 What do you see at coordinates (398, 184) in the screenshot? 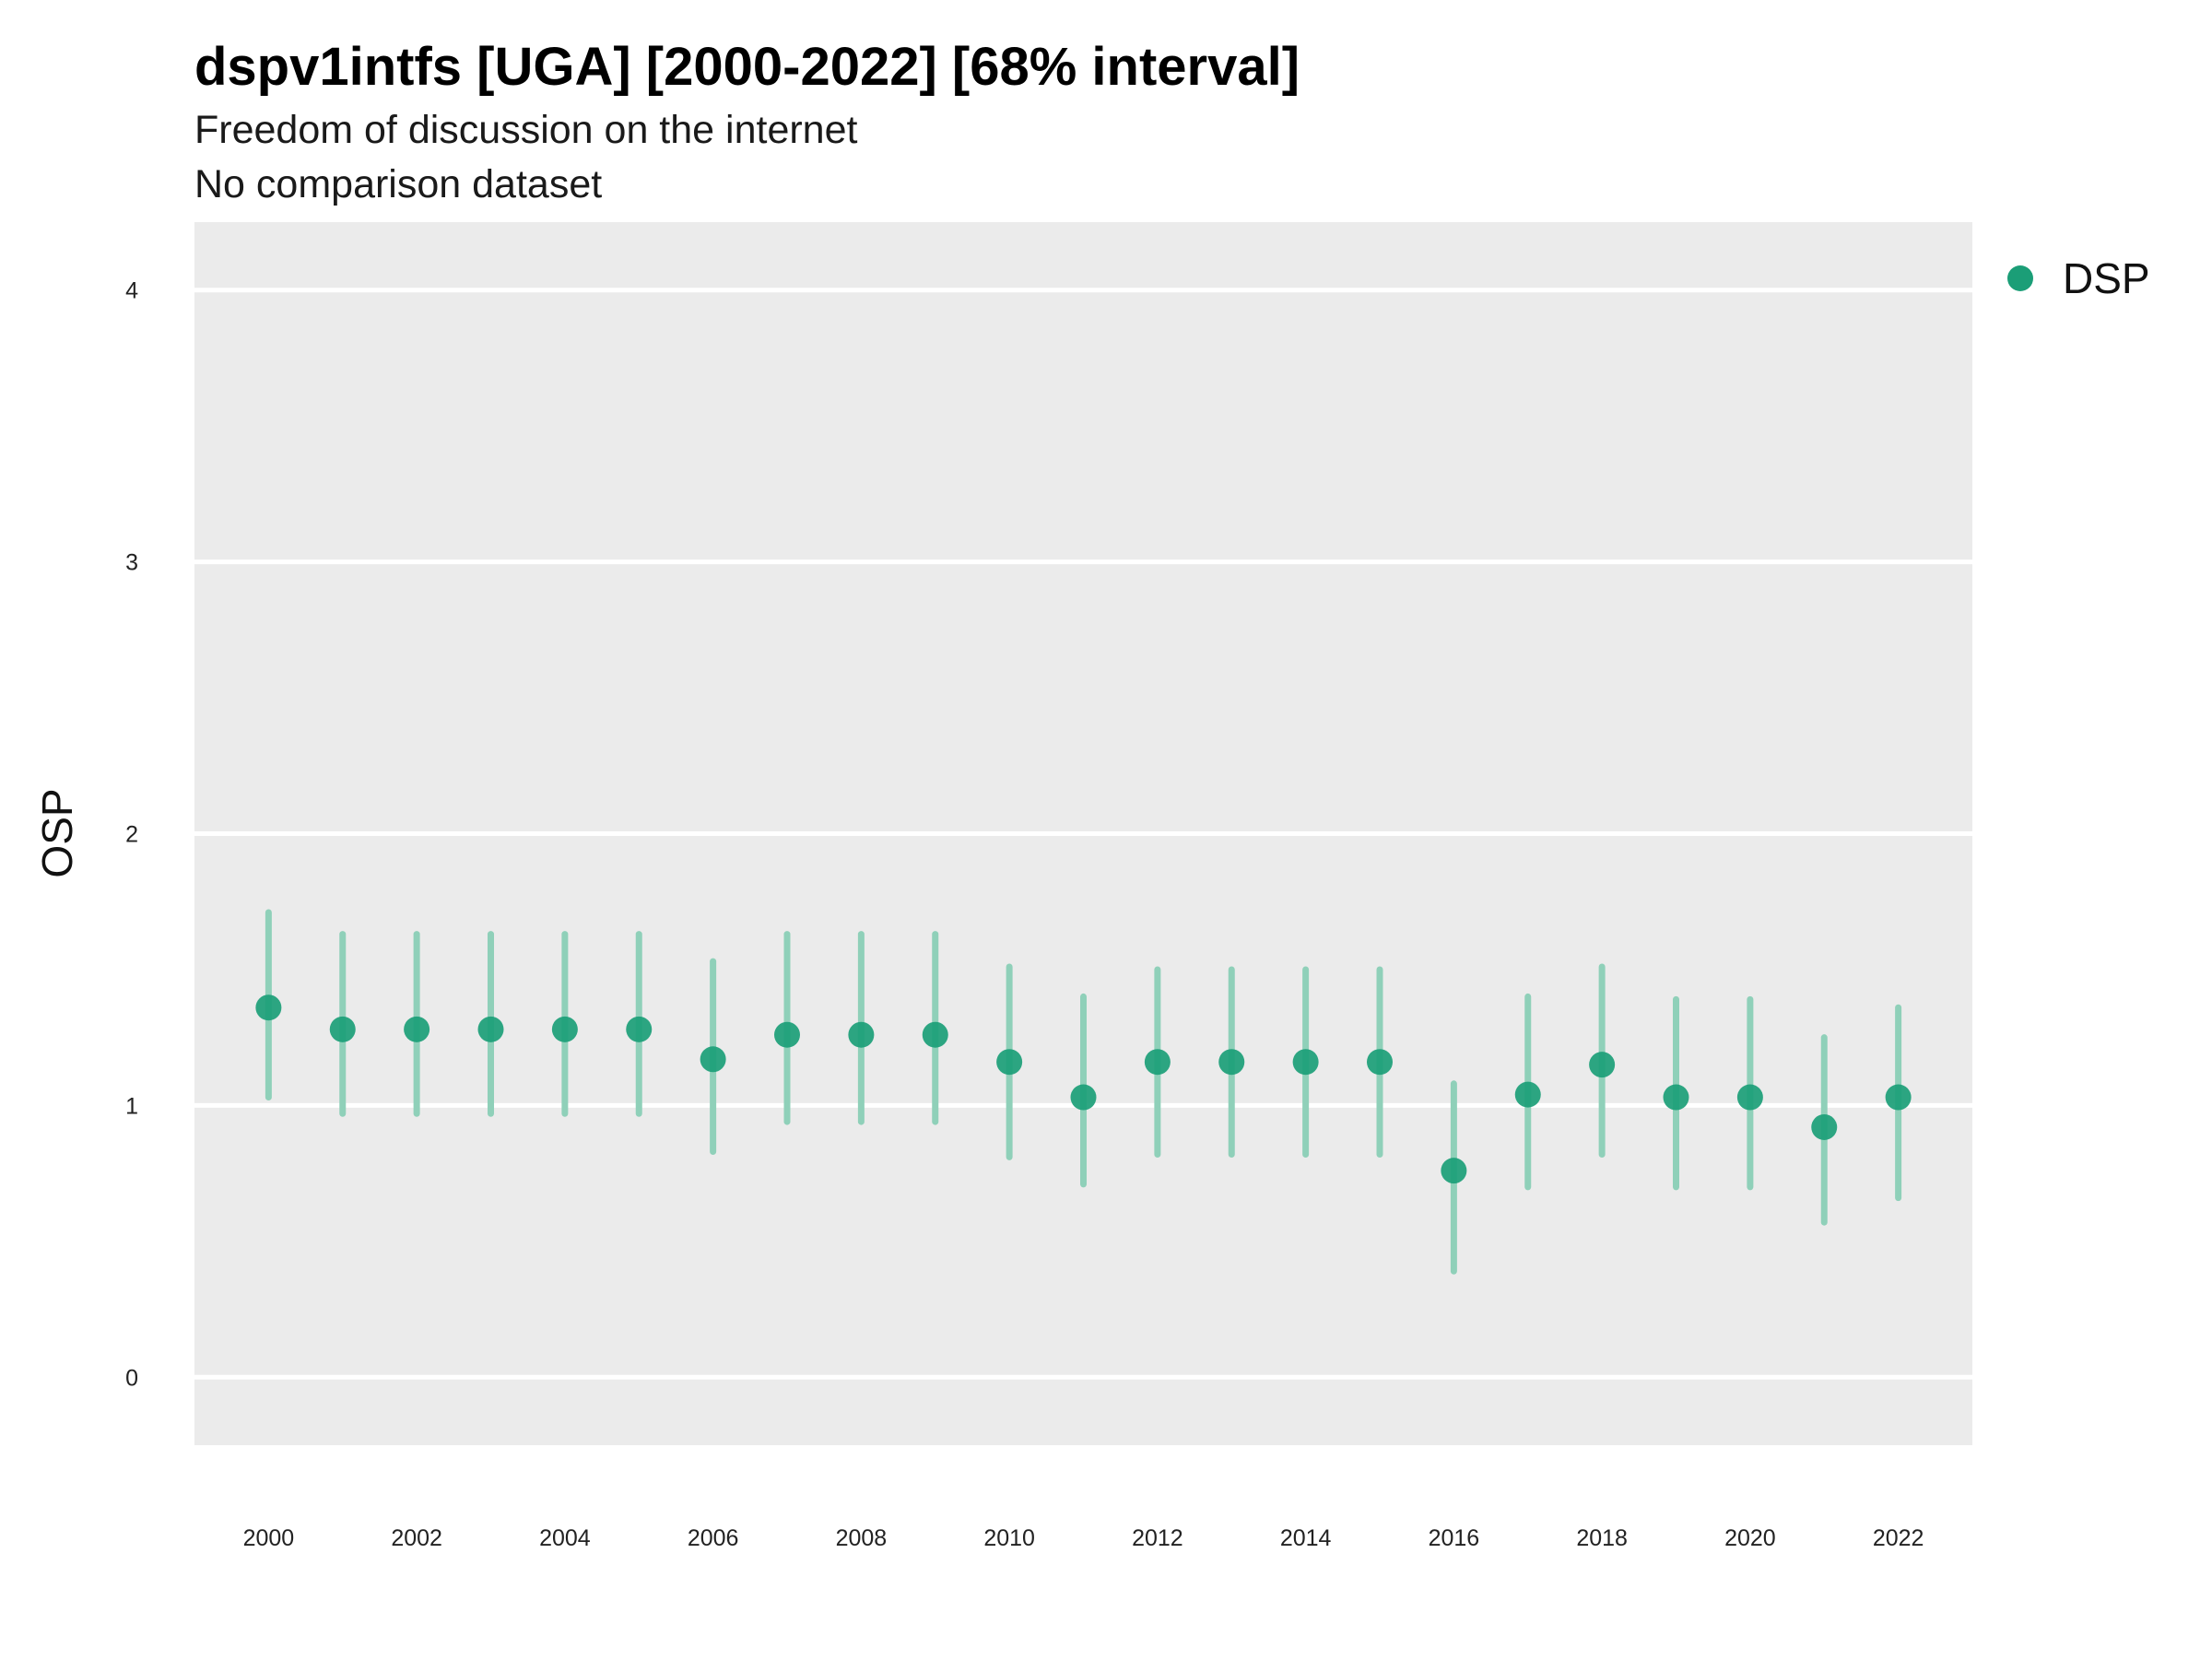
I see `chart-subtitle-2: No comparison dataset` at bounding box center [398, 184].